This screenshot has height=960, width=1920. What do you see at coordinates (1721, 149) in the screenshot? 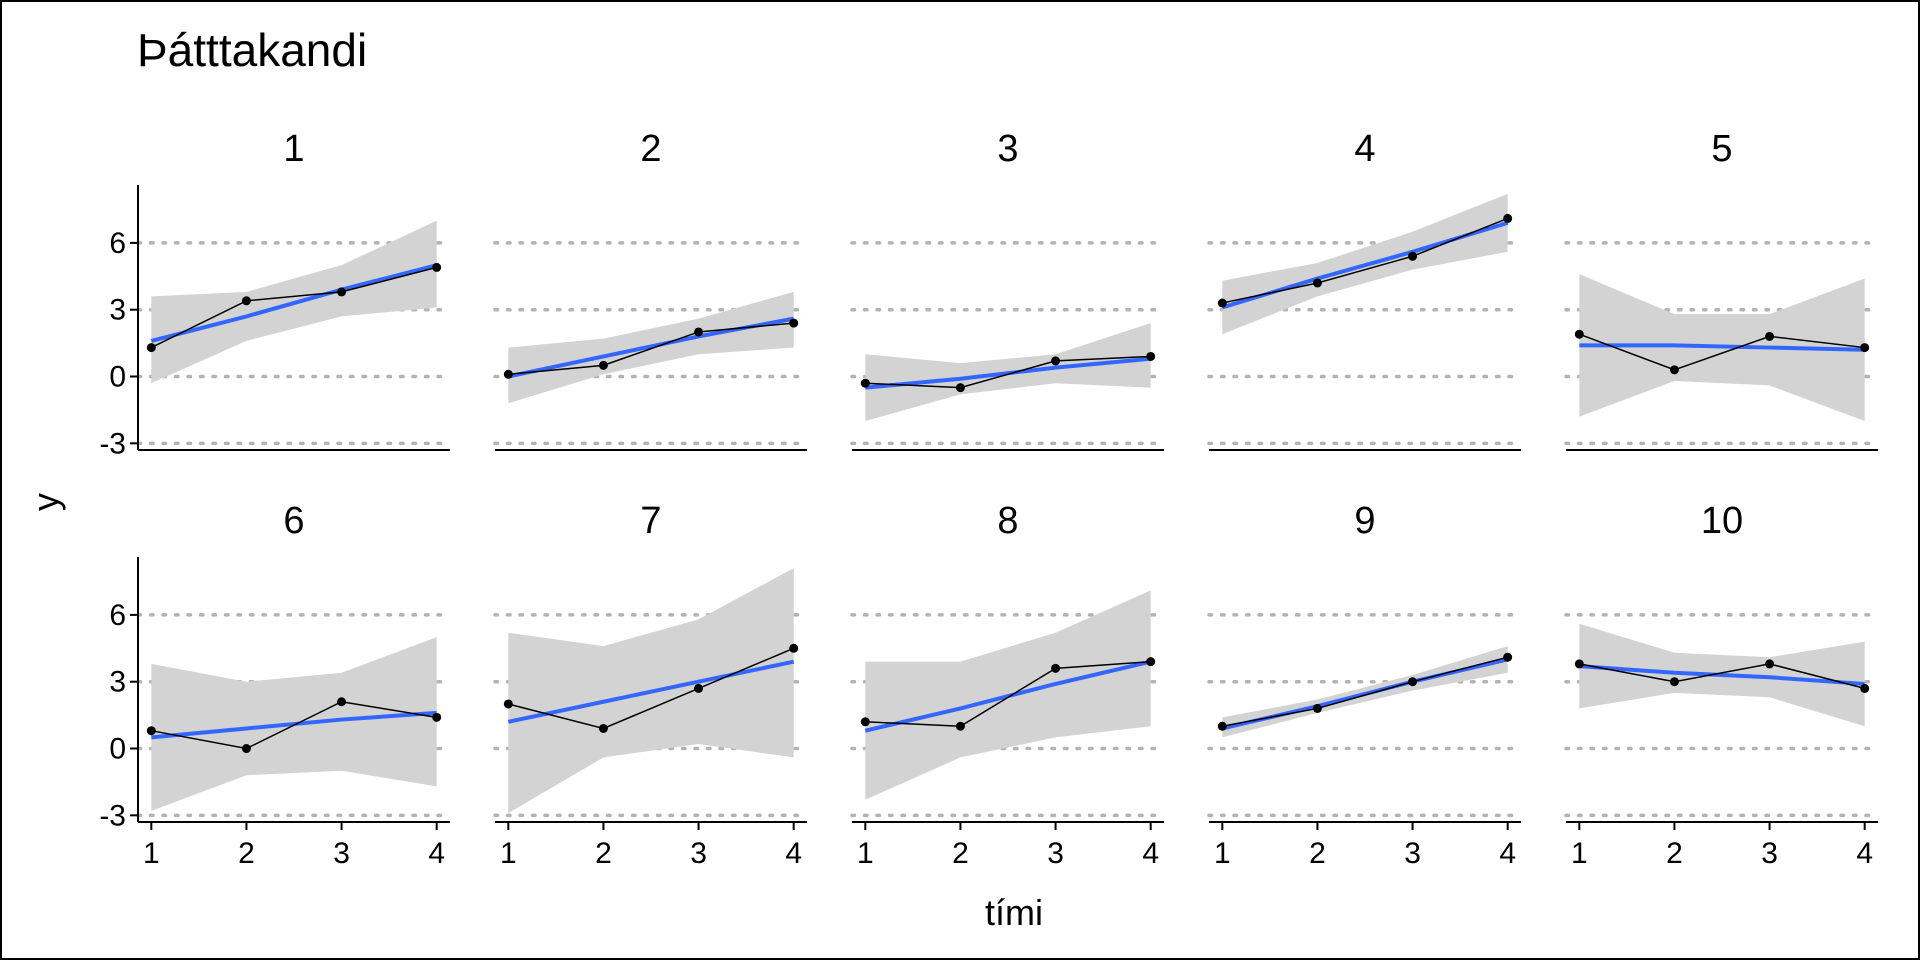
I see `strip-label: 5` at bounding box center [1721, 149].